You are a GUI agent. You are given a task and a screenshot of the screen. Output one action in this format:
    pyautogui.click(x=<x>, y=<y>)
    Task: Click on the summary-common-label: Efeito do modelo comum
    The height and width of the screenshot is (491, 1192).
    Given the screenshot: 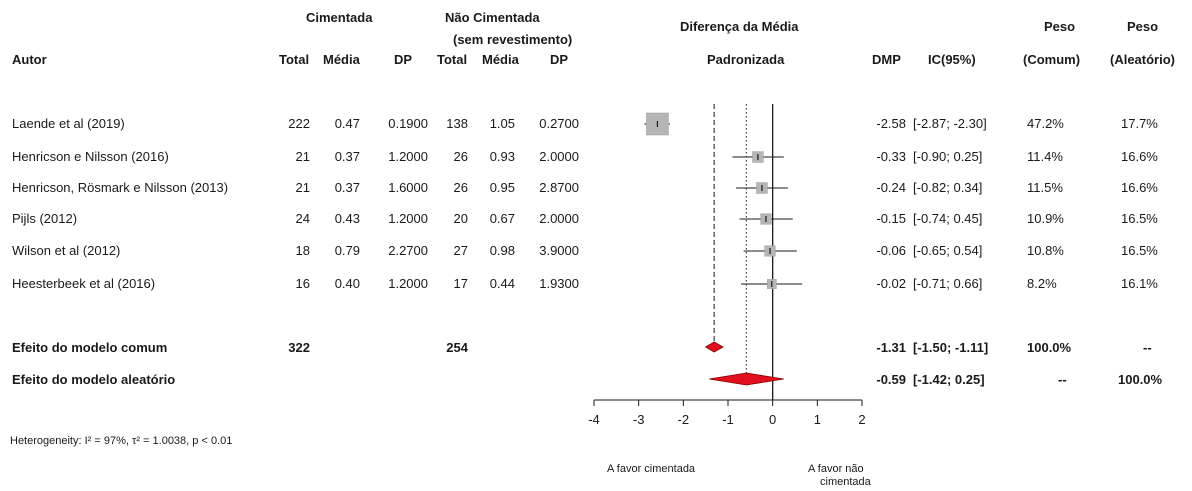 What is the action you would take?
    pyautogui.click(x=90, y=347)
    